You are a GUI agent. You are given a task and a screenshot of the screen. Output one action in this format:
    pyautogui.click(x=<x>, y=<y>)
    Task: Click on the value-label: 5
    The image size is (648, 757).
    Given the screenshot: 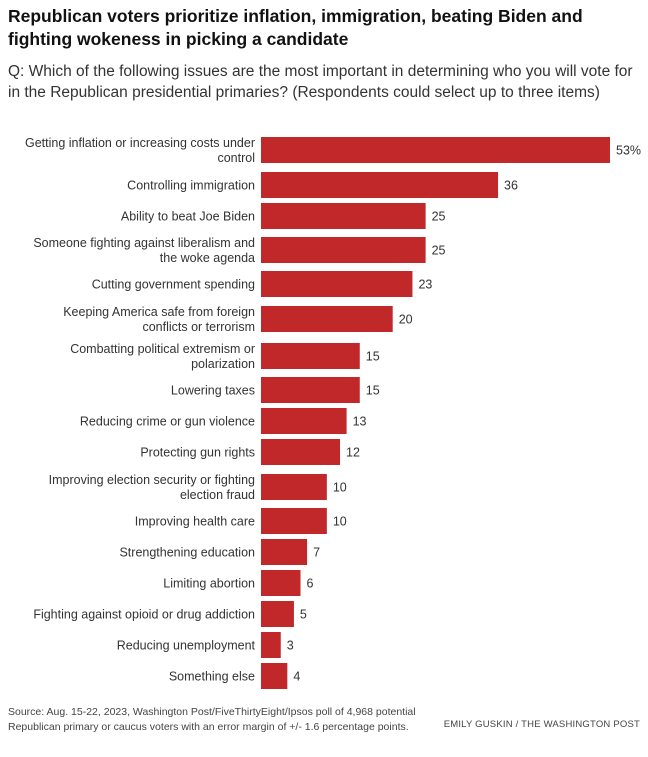 What is the action you would take?
    pyautogui.click(x=303, y=615)
    